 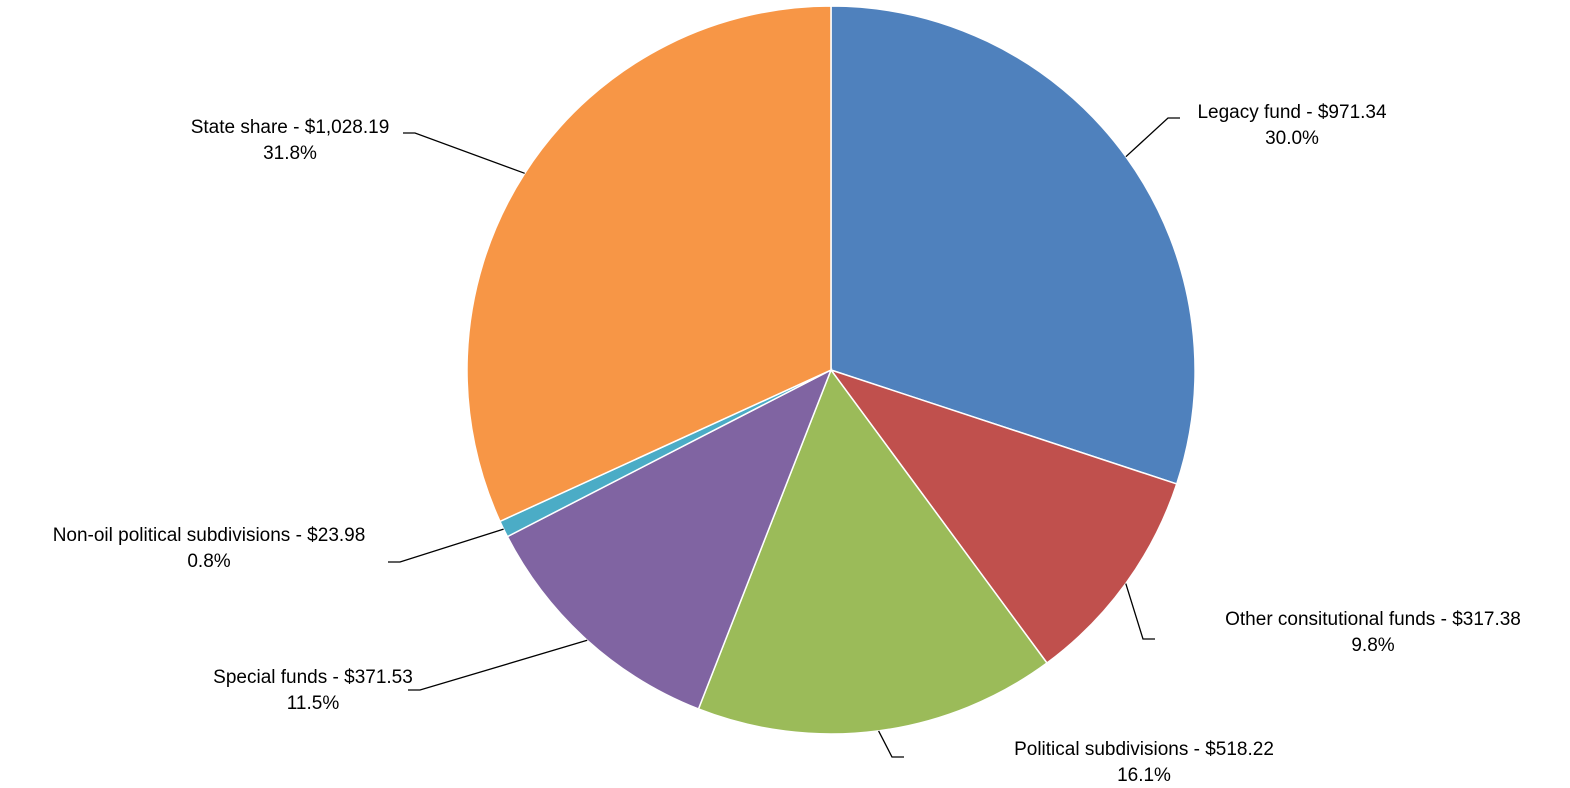 I want to click on slice-label: Non-oil political subdivisions - $23.98, so click(x=209, y=535).